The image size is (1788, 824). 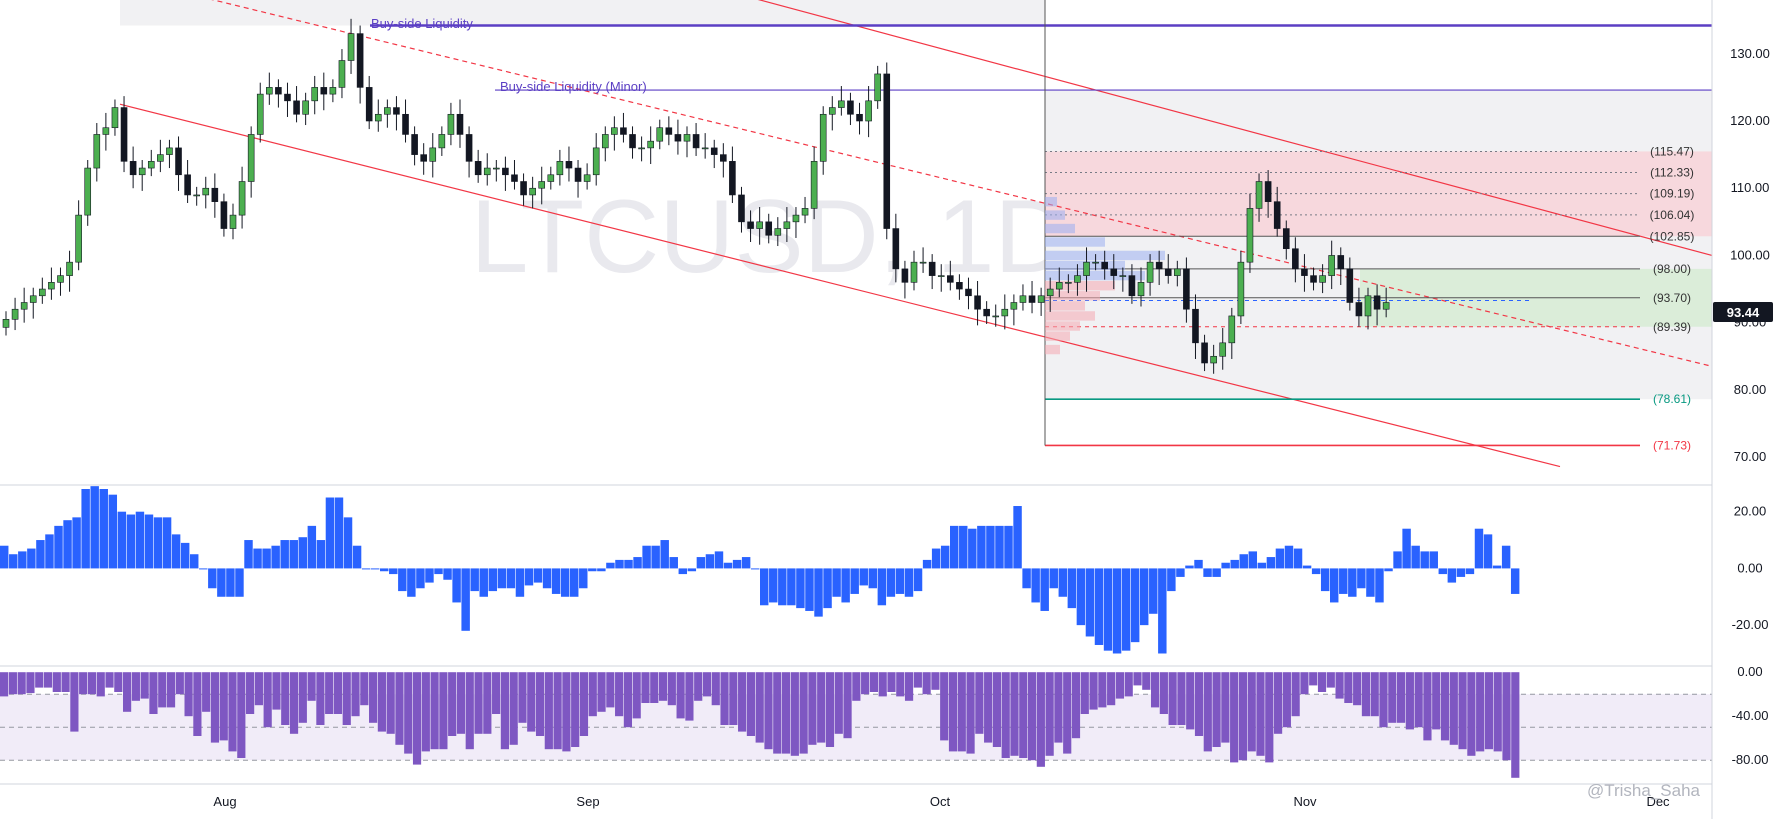 I want to click on time-axis: Aug Sep Oct Nov Dec, so click(x=941, y=801).